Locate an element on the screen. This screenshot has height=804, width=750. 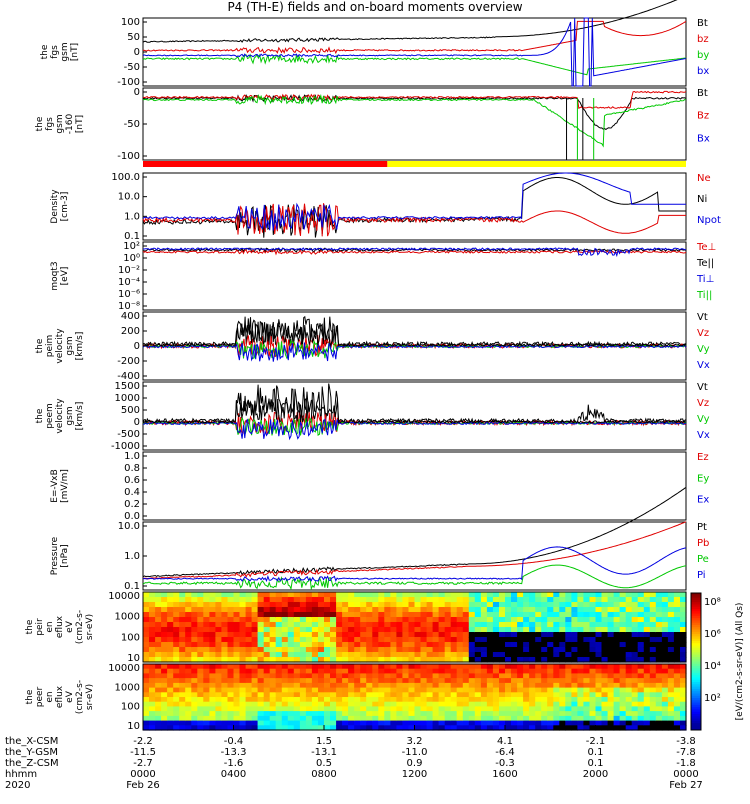
legend-entry: Pe is located at coordinates (703, 559).